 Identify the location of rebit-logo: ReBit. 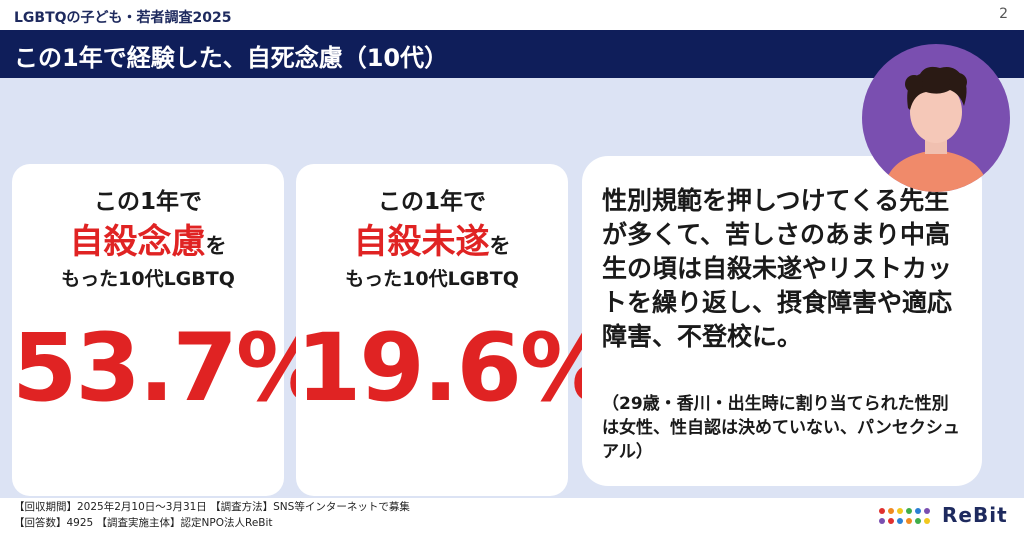
(943, 516).